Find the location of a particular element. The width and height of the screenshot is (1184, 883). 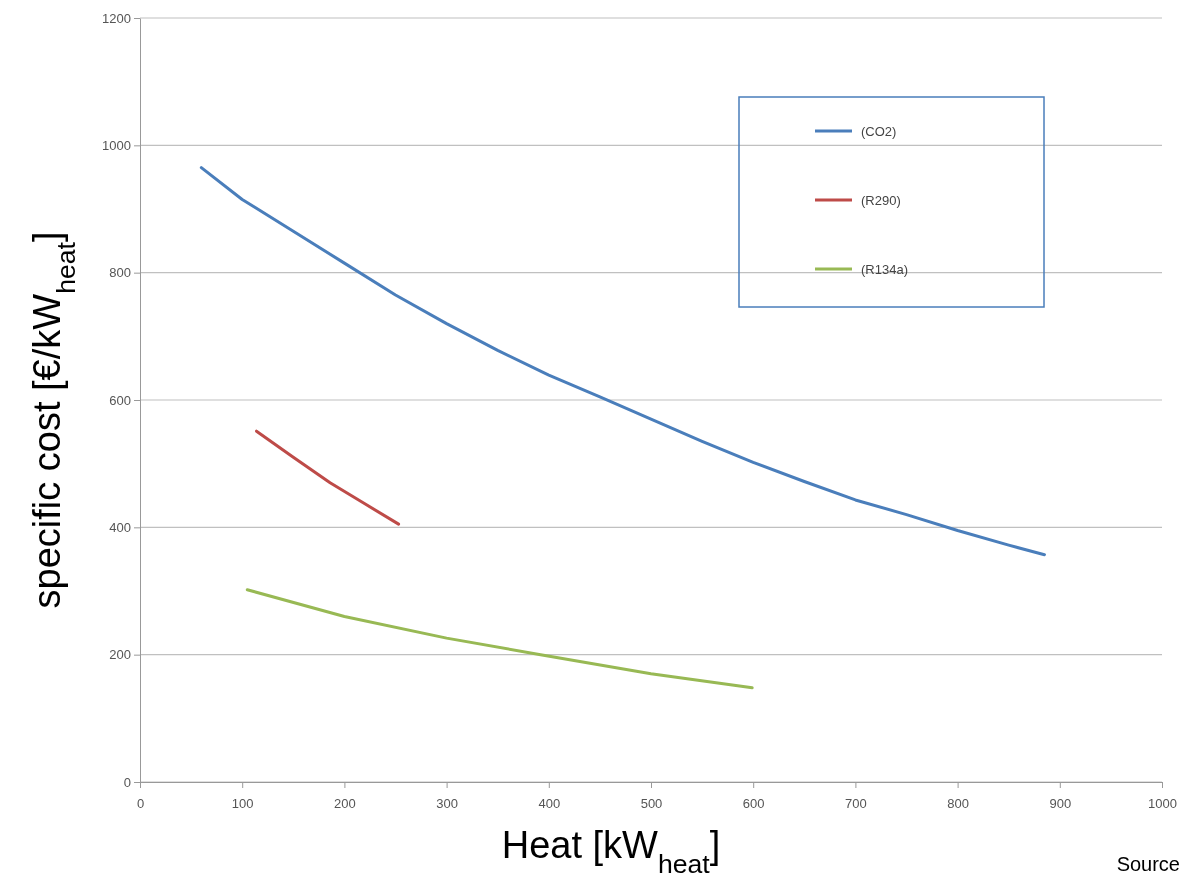

legend-label: (R134a) is located at coordinates (884, 269).